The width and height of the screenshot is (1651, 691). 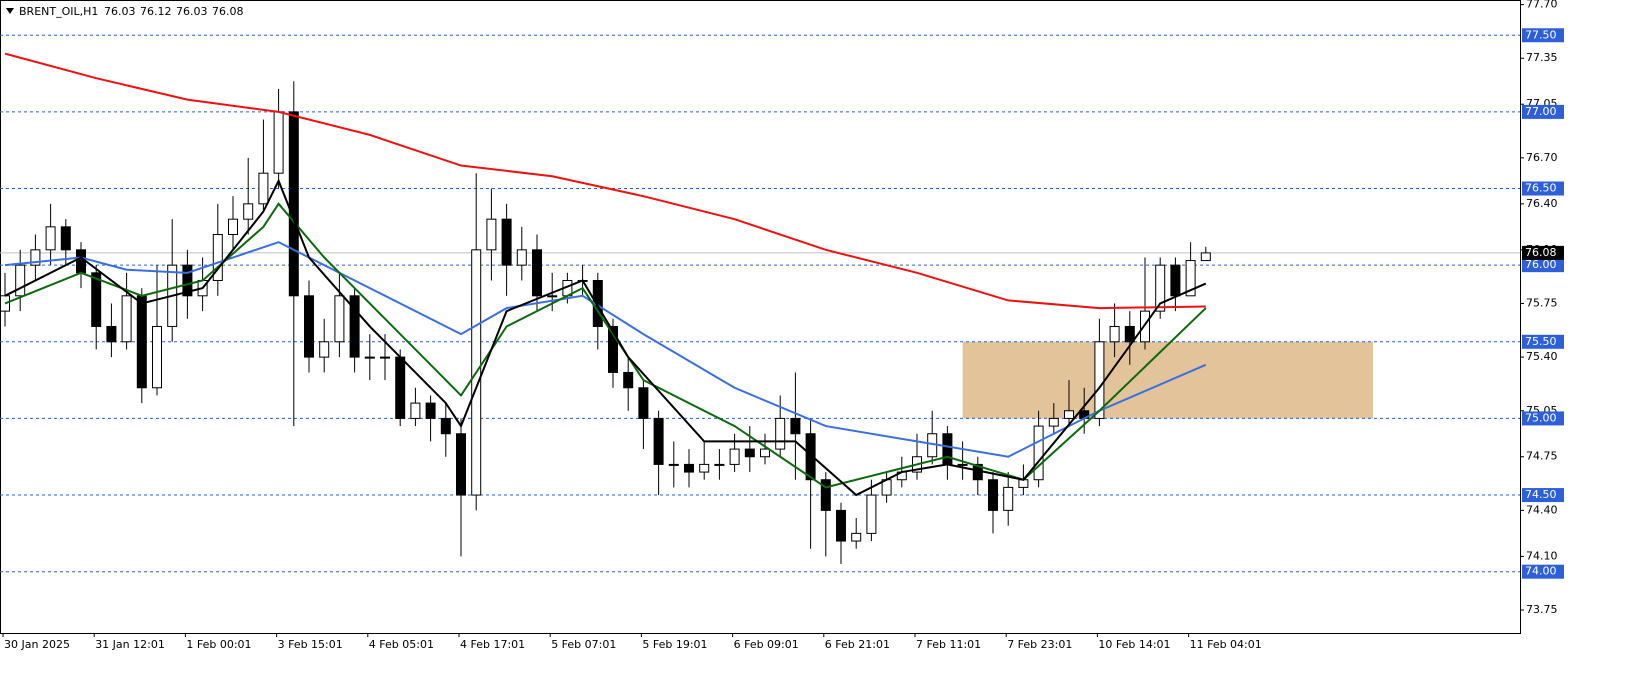 I want to click on y-tick-label: 77.70, so click(x=1542, y=5).